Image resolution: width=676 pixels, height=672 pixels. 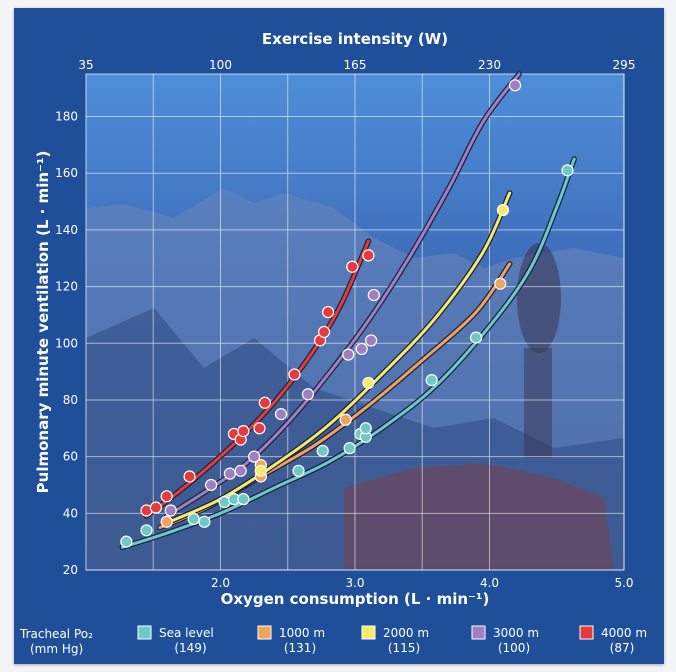 What do you see at coordinates (264, 632) in the screenshot?
I see `legend-swatch-1000-m` at bounding box center [264, 632].